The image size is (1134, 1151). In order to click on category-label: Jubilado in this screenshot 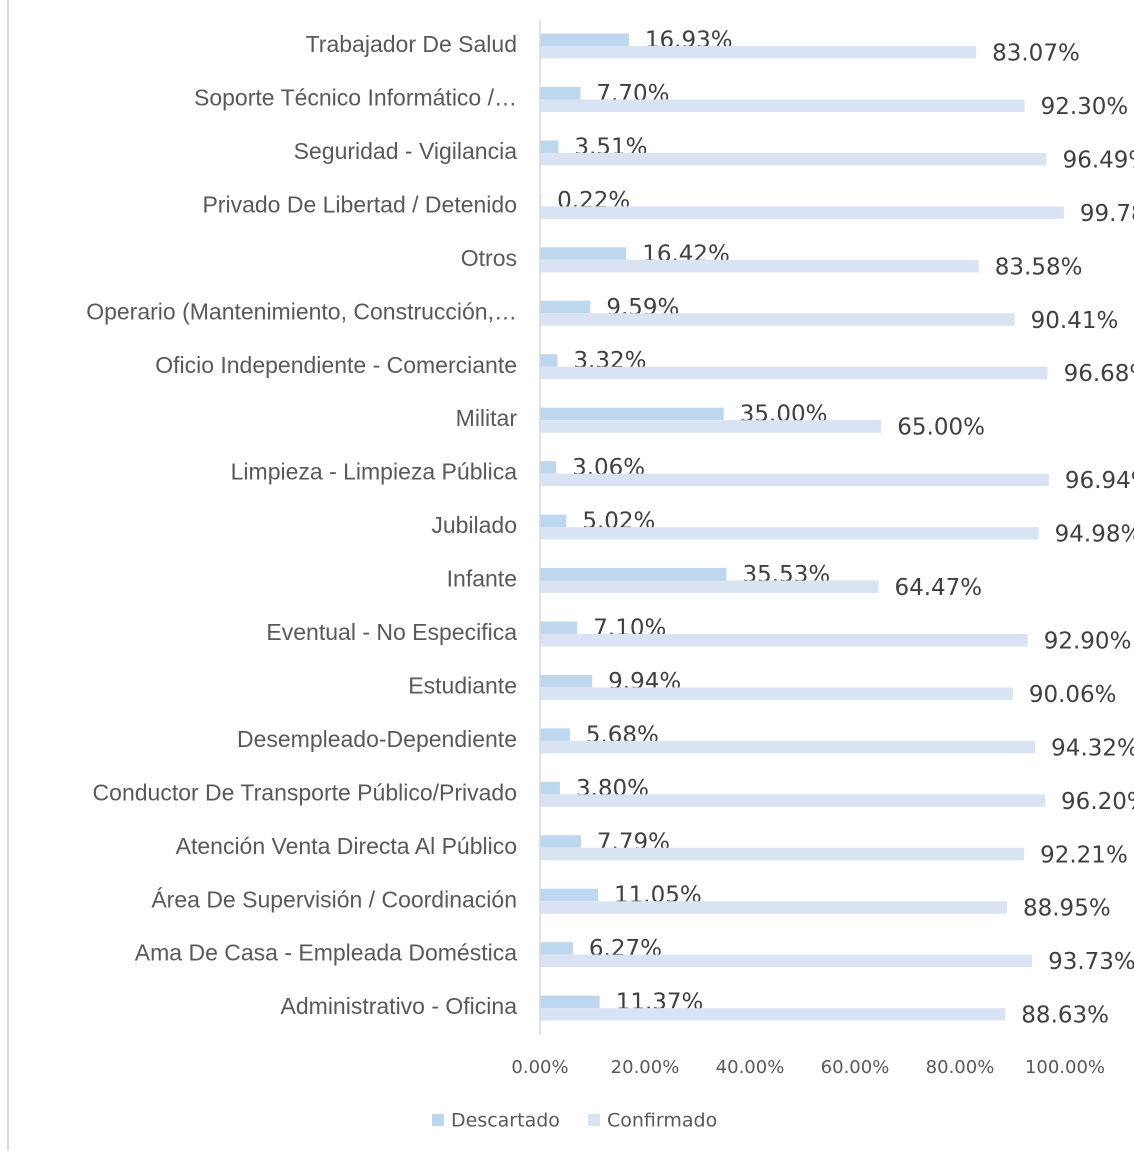, I will do `click(474, 525)`.